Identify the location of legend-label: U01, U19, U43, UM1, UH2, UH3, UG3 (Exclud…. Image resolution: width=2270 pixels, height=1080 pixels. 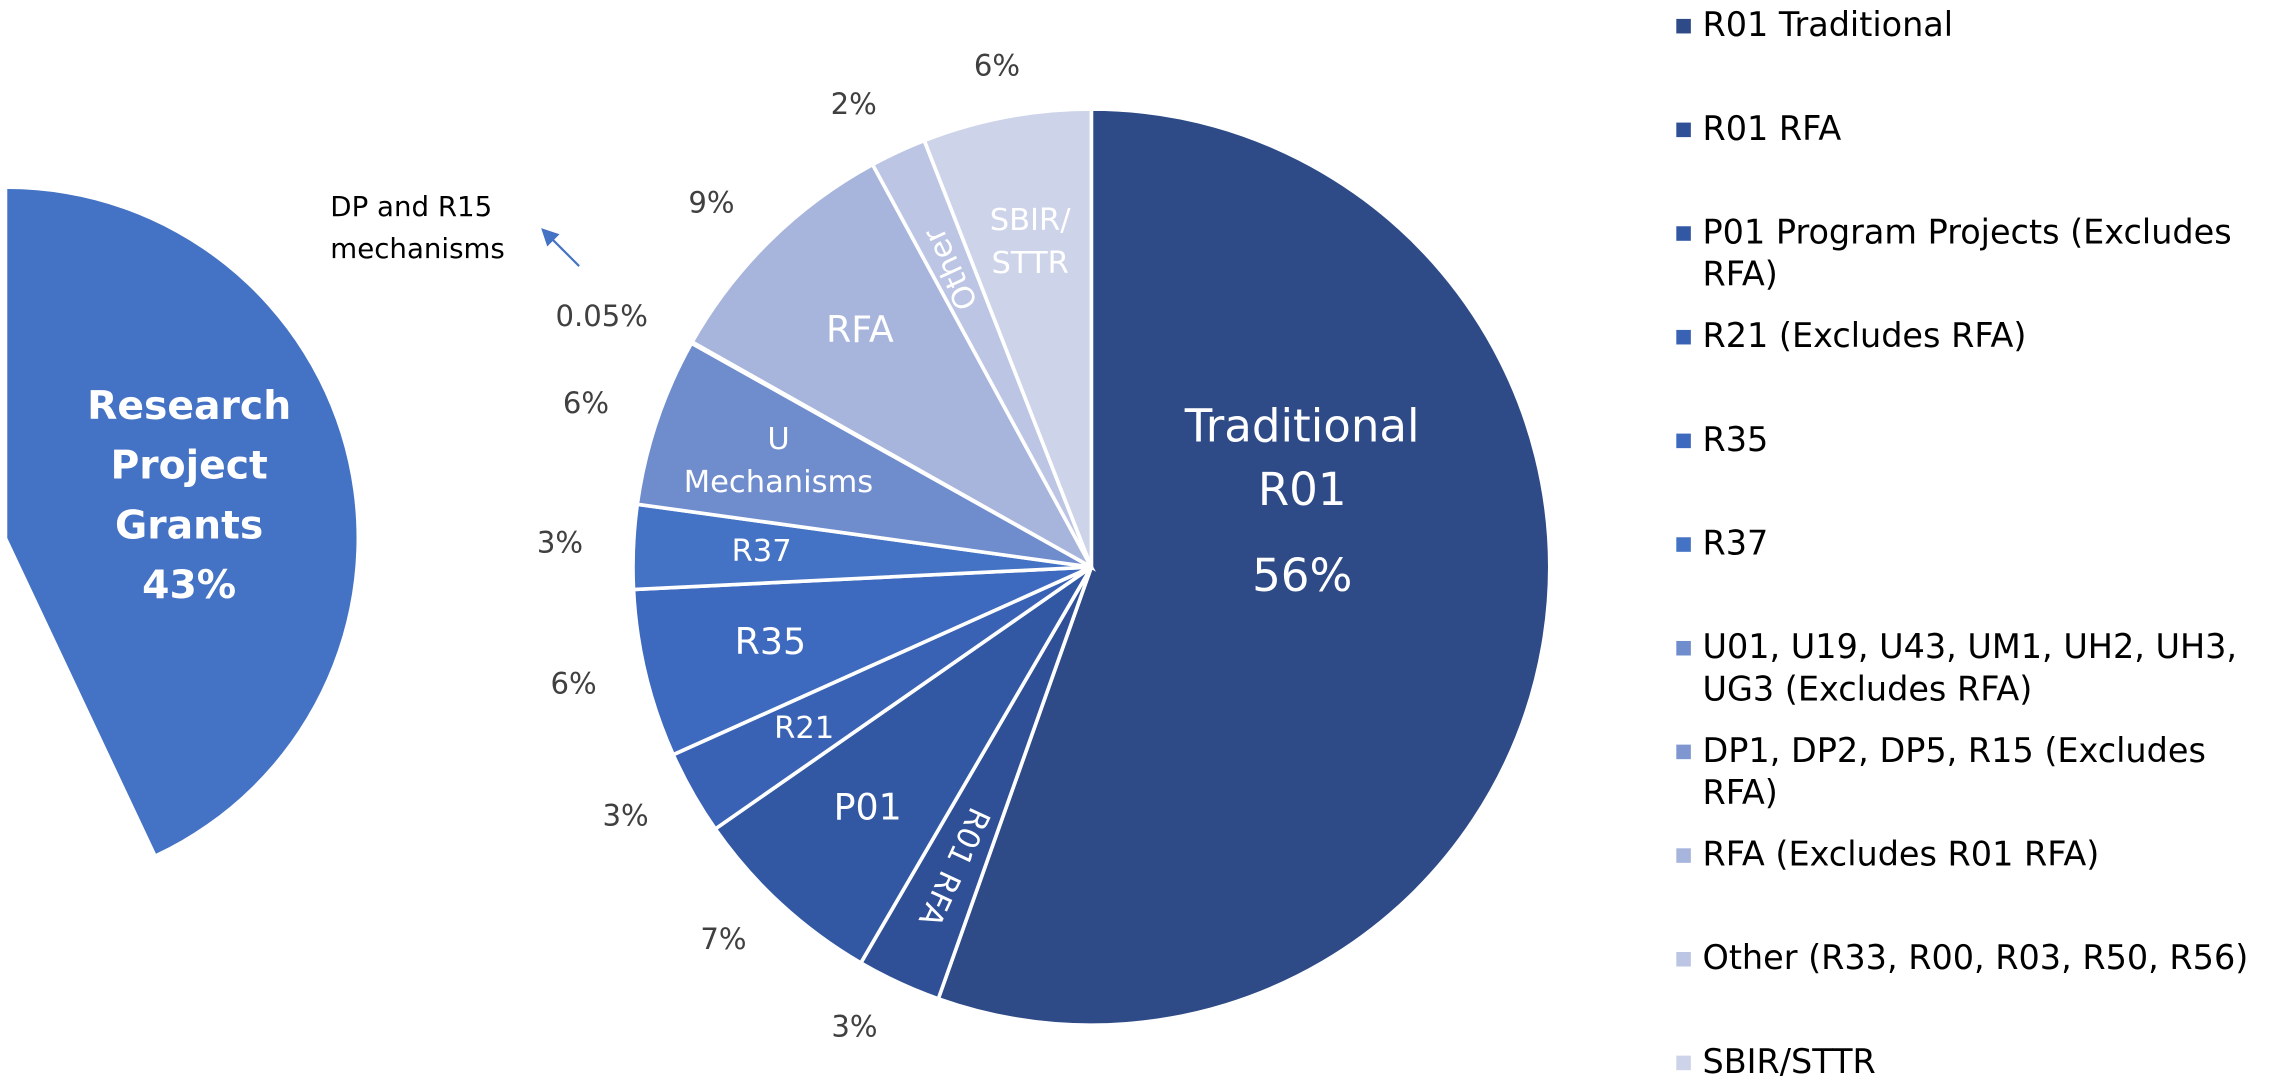
(1970, 667).